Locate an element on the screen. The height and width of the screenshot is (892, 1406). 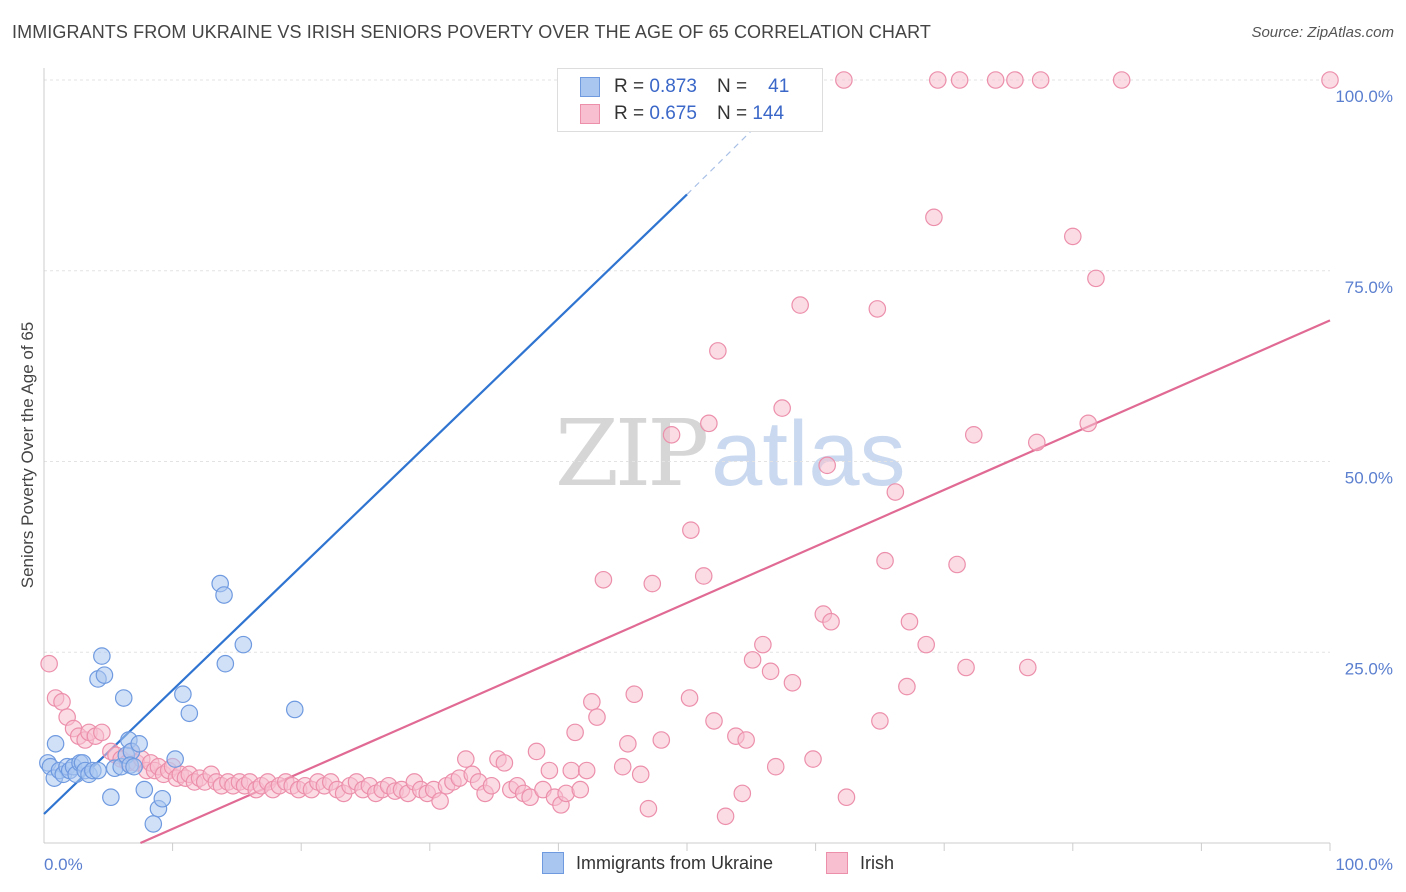
legend-n-value: 41 is located at coordinates (779, 86).